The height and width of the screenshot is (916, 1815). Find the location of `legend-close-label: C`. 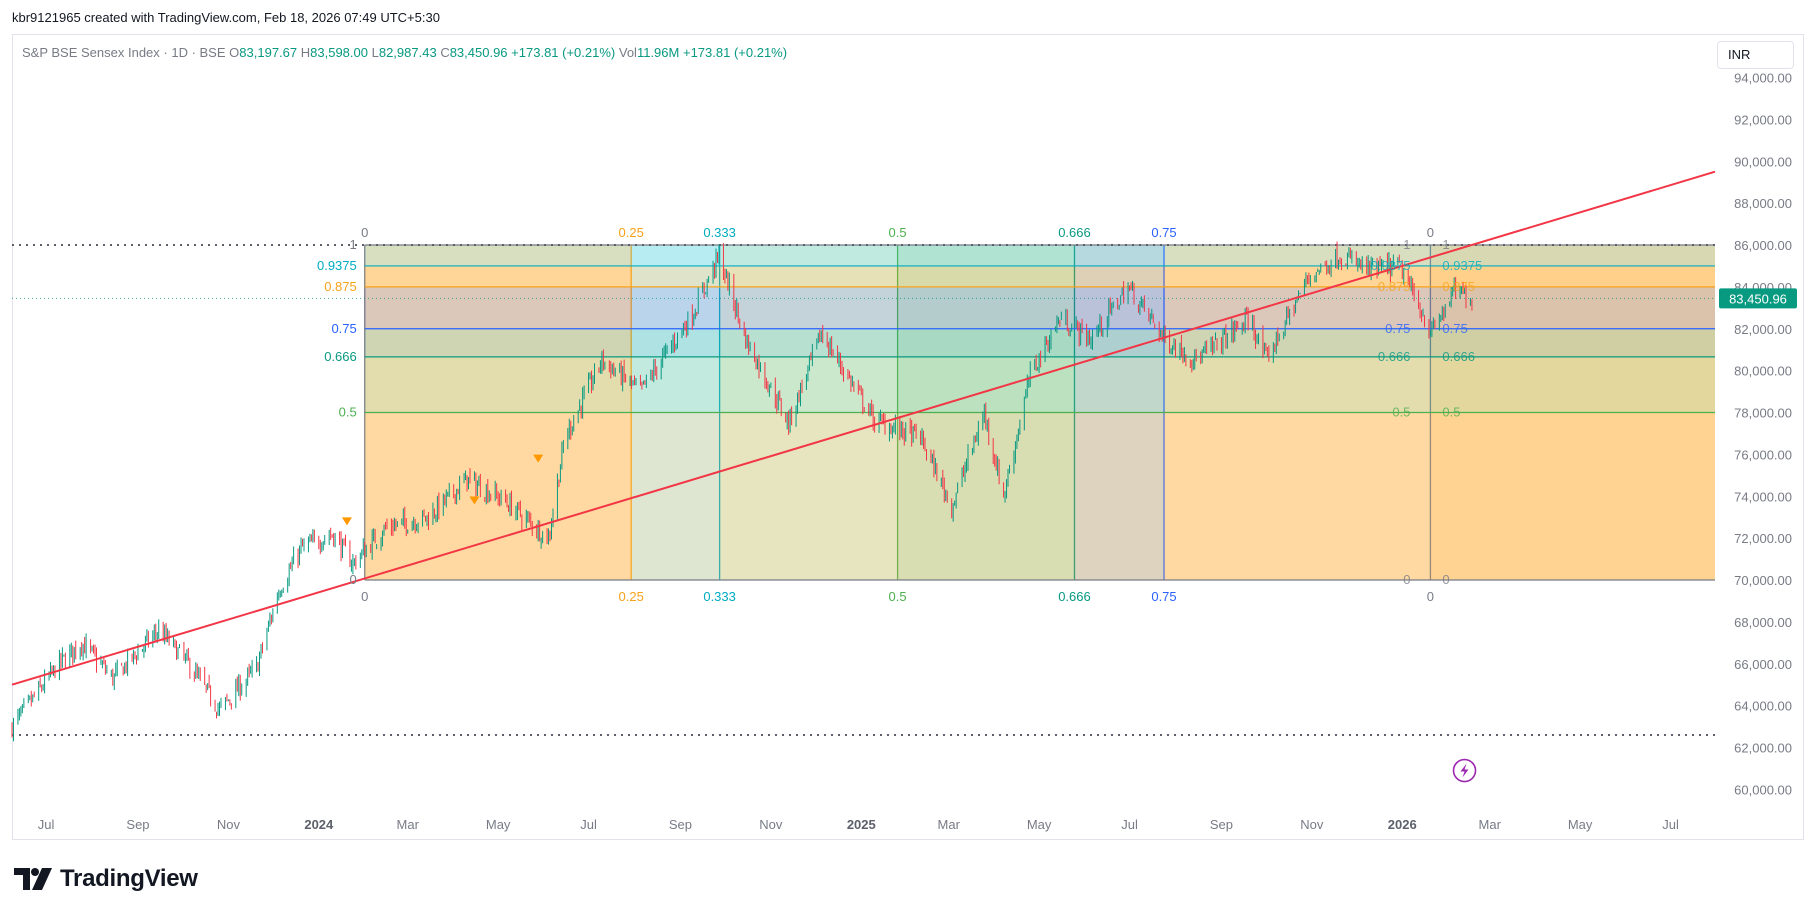

legend-close-label: C is located at coordinates (445, 52).